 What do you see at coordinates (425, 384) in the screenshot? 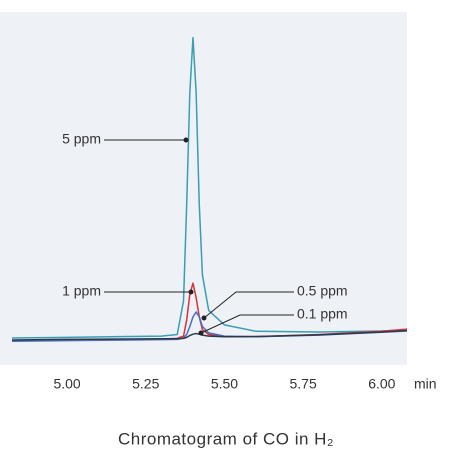
I see `x-axis-label: min` at bounding box center [425, 384].